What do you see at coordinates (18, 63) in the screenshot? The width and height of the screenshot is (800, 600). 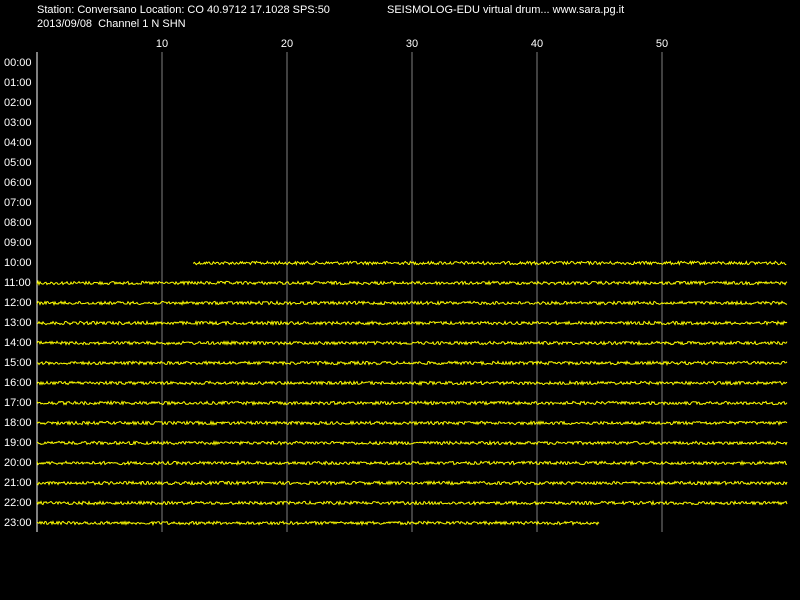 I see `row-label: 00:00` at bounding box center [18, 63].